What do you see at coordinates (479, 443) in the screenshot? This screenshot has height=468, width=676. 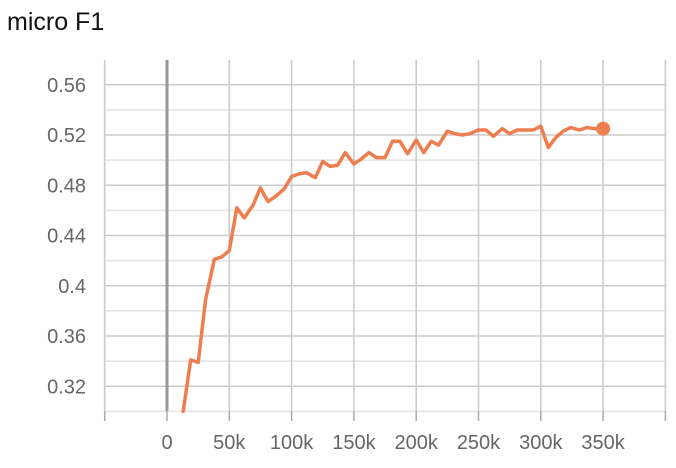 I see `x-tick-label: 250k` at bounding box center [479, 443].